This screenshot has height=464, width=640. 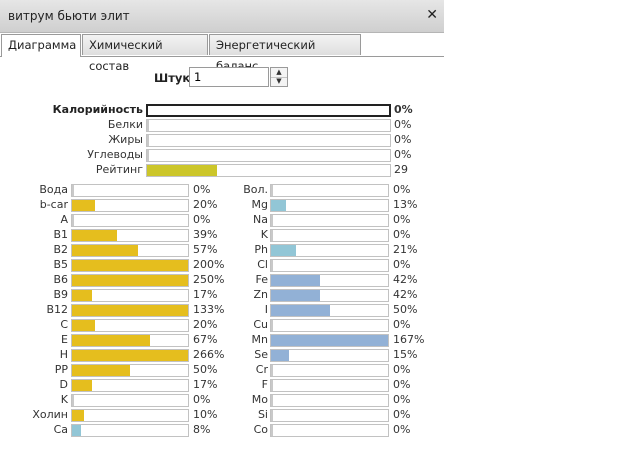 I want to click on vitamins-value-вода: 0%, so click(x=202, y=189).